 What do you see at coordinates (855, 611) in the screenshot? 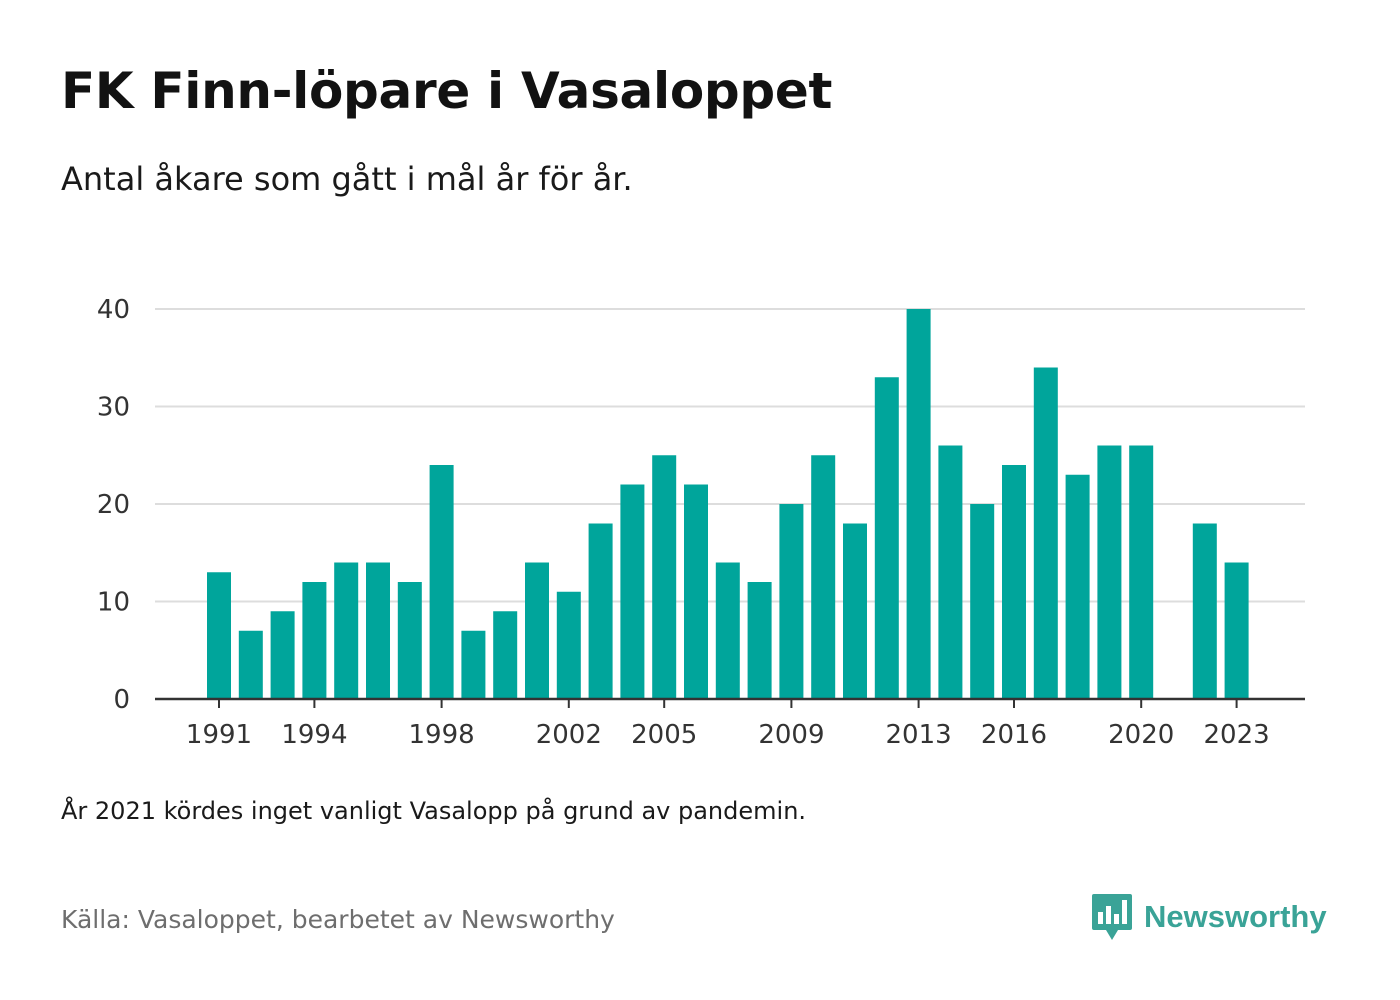
I see `bar-2011` at bounding box center [855, 611].